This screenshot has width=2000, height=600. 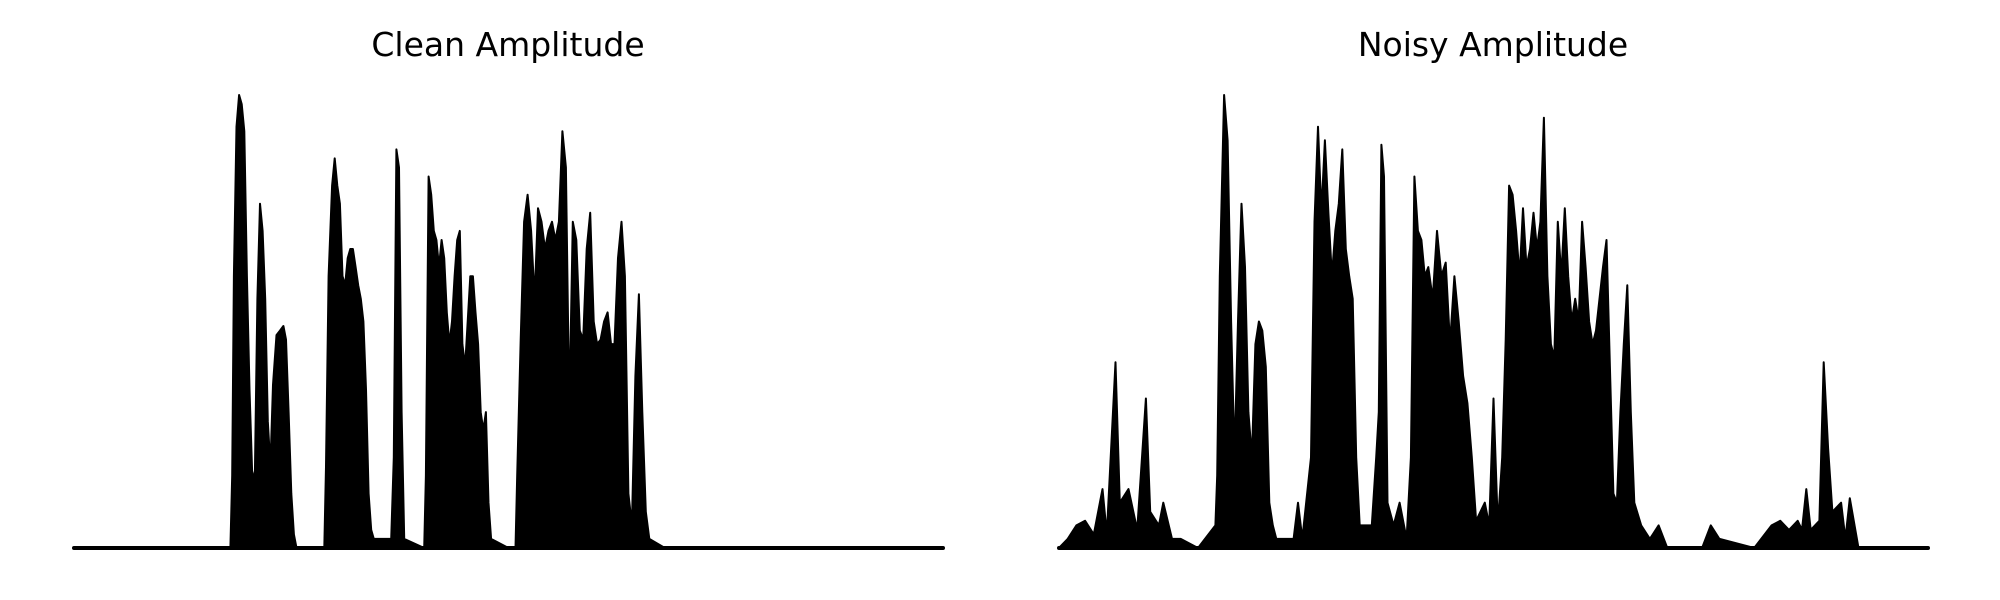 I want to click on noisy-amplitude-title: Noisy Amplitude, so click(x=1493, y=44).